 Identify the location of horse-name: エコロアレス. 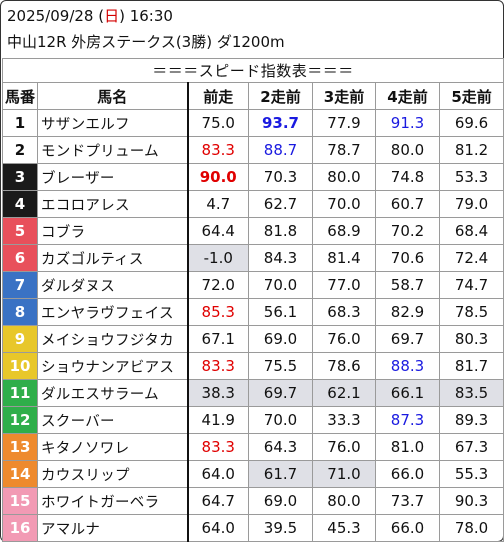
(112, 204).